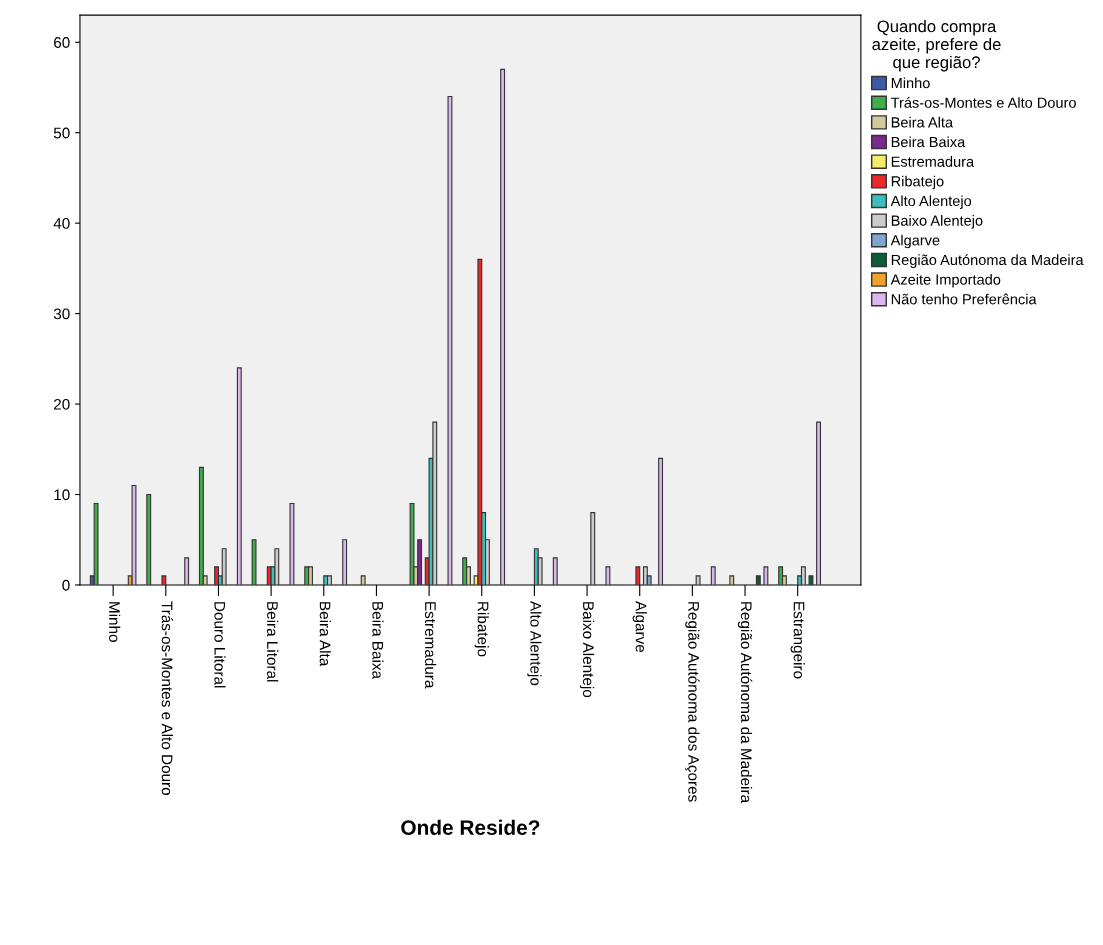 This screenshot has width=1103, height=945. Describe the element at coordinates (937, 222) in the screenshot. I see `legend-label: Baixo Alentejo` at that location.